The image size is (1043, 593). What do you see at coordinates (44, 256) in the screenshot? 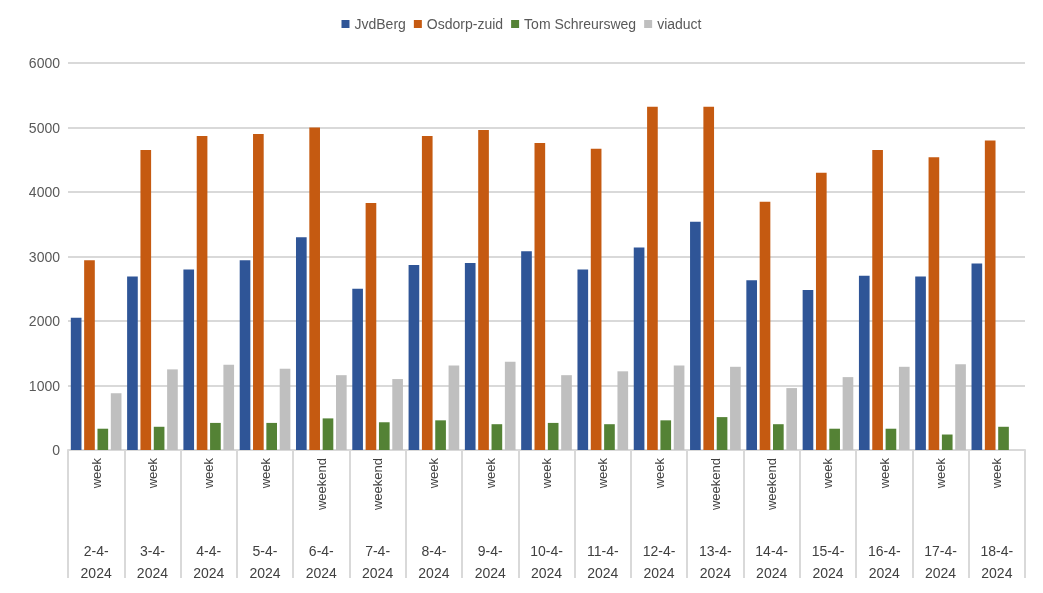
I see `y-tick-label: 3000` at bounding box center [44, 256].